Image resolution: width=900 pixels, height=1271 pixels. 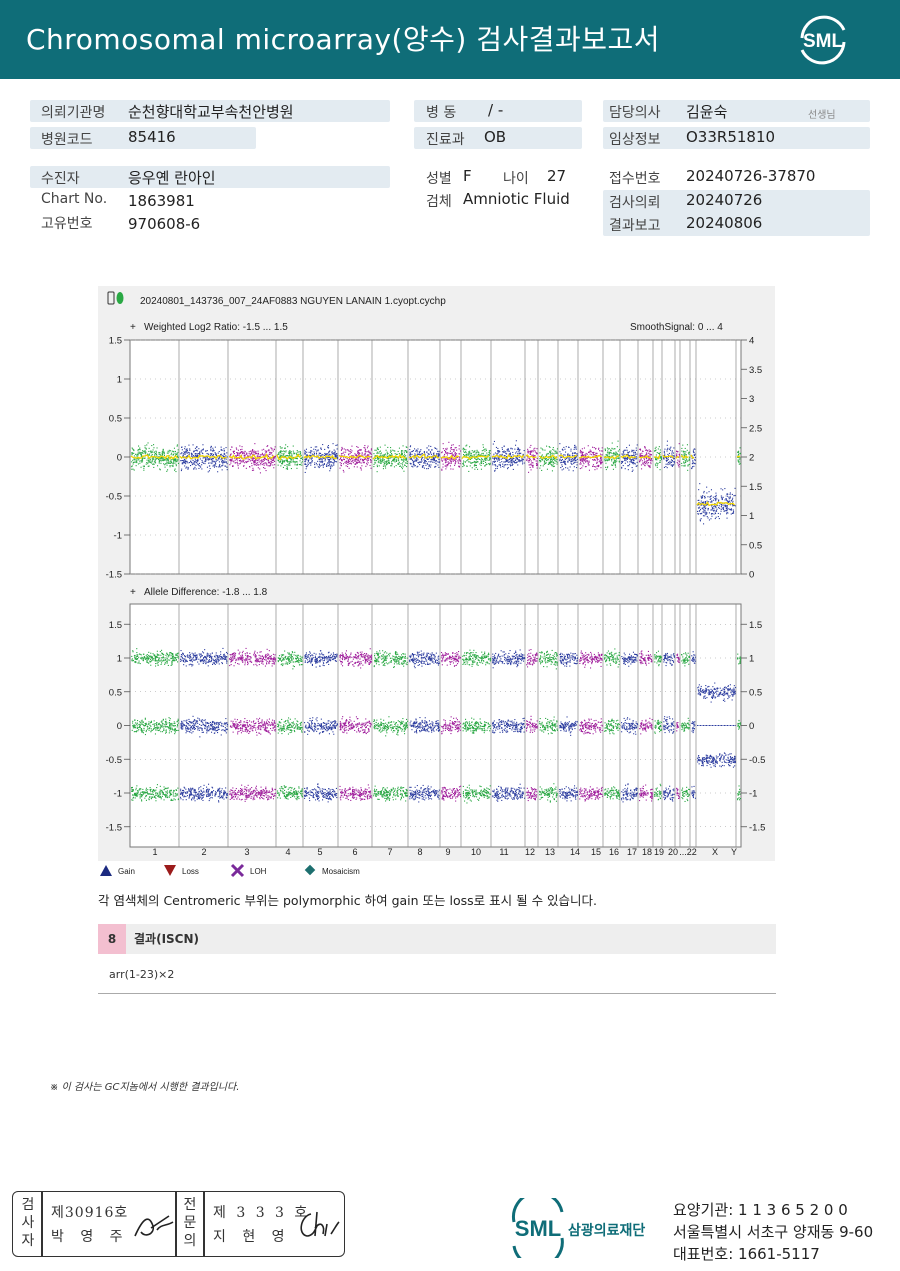 I want to click on chart-no-label: Chart No., so click(x=74, y=199).